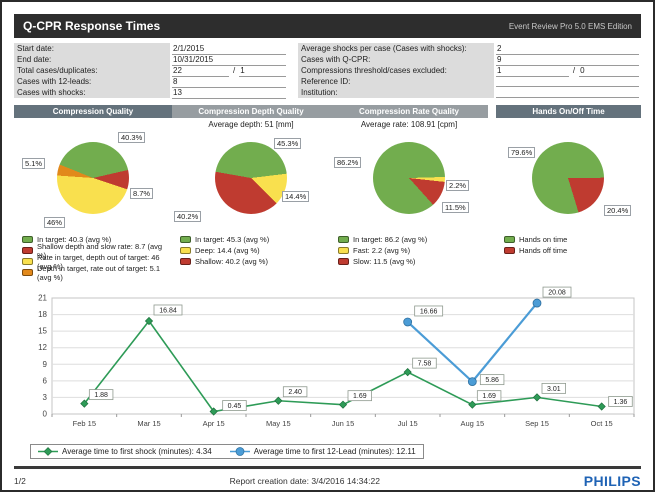  Describe the element at coordinates (148, 423) in the screenshot. I see `x-axis-label: Mar 15` at that location.